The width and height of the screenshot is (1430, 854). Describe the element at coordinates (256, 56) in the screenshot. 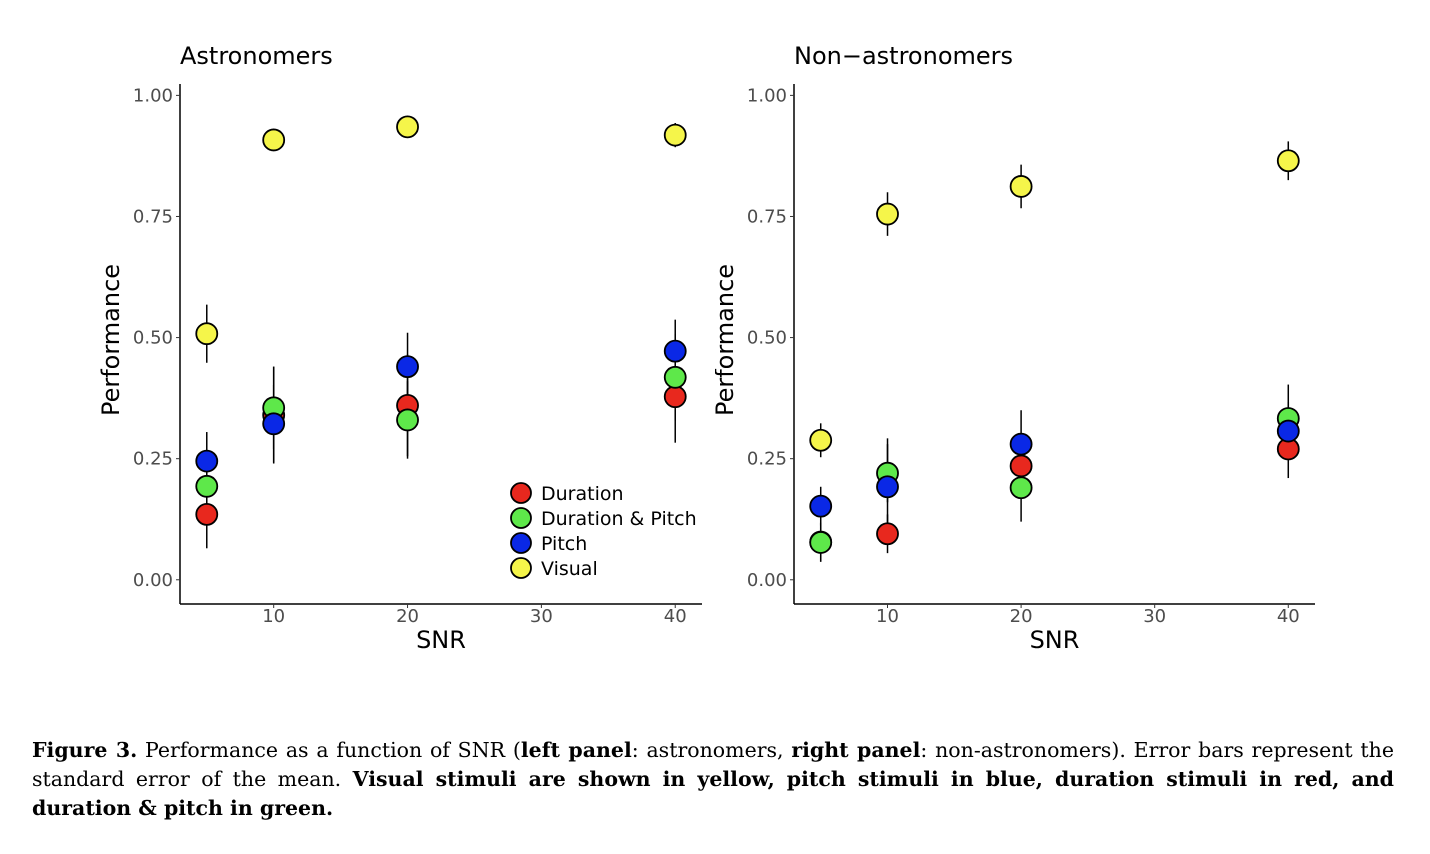

I see `chart-title: Astronomers` at that location.